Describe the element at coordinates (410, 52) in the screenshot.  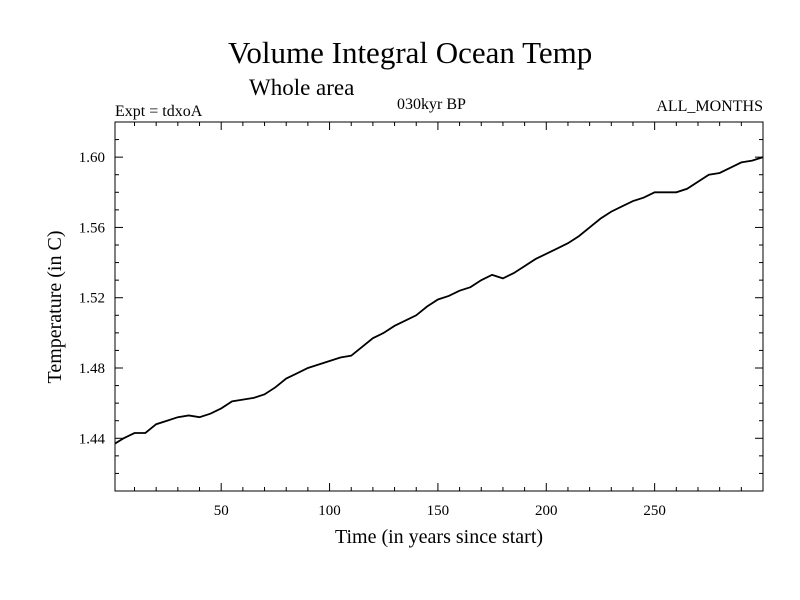
I see `chart-title: Volume Integral Ocean Temp` at that location.